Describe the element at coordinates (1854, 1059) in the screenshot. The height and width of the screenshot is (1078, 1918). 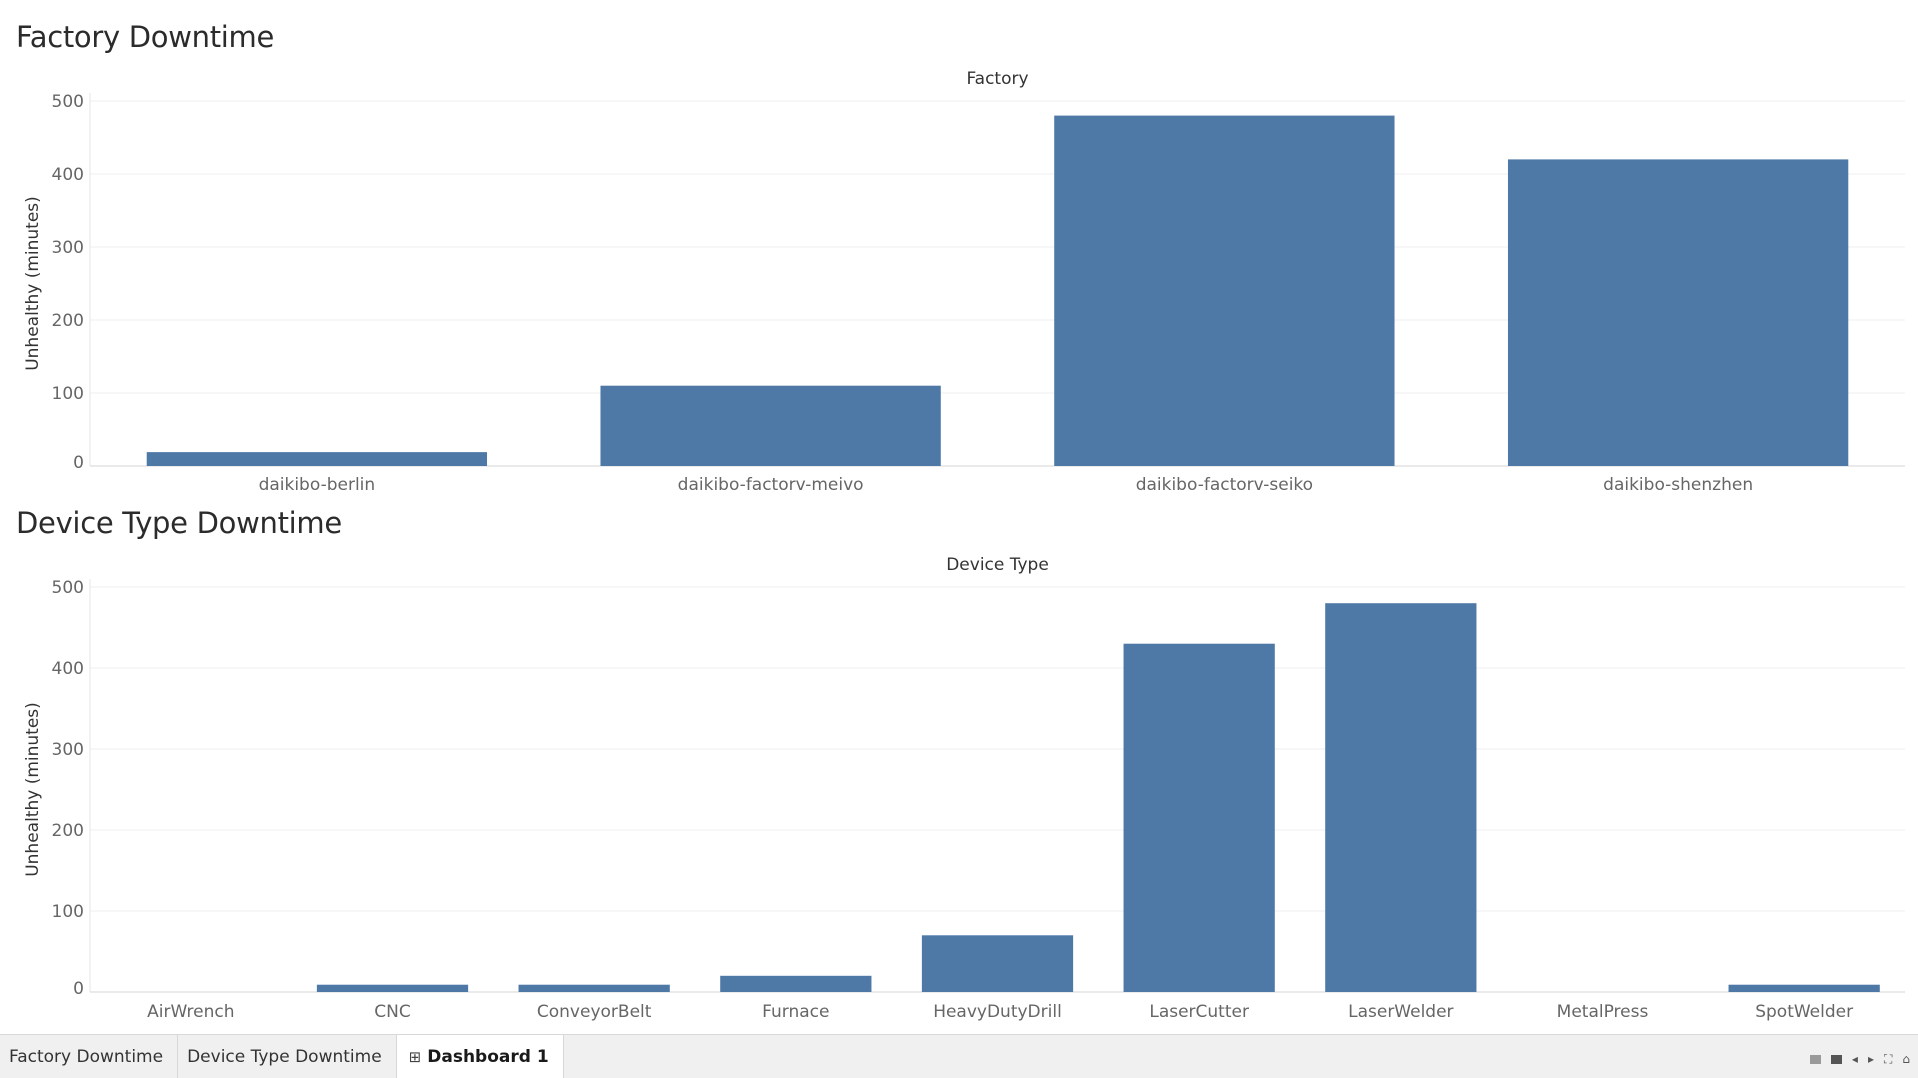
I see `previous-arrow-icon: ◂` at that location.